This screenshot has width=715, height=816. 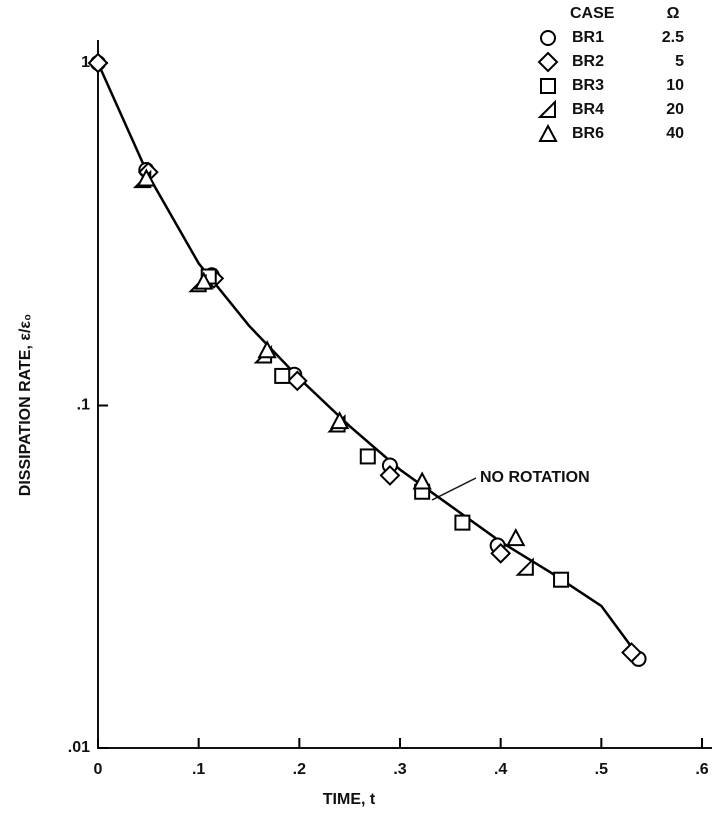 What do you see at coordinates (198, 769) in the screenshot?
I see `x-tick-label: .1` at bounding box center [198, 769].